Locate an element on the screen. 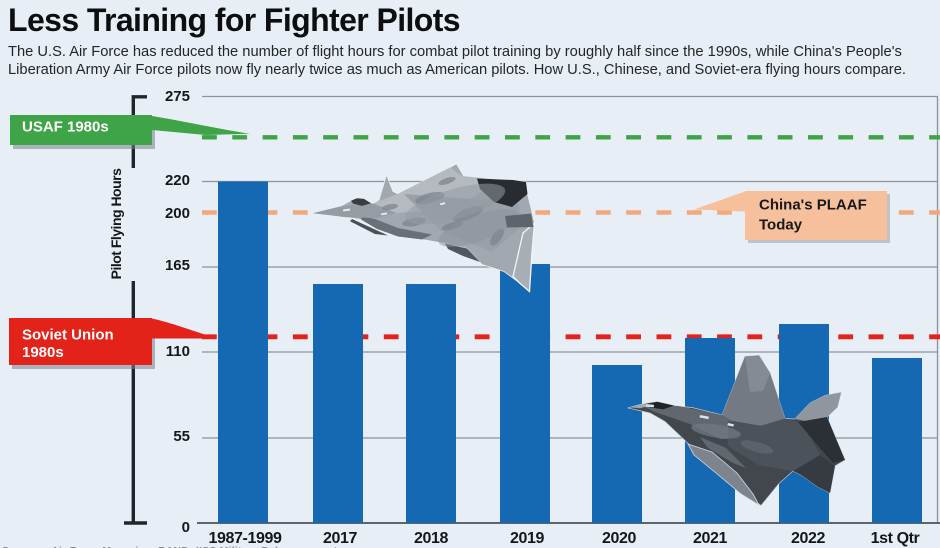 The image size is (940, 548). svg-text: Soviet Union is located at coordinates (68, 335).